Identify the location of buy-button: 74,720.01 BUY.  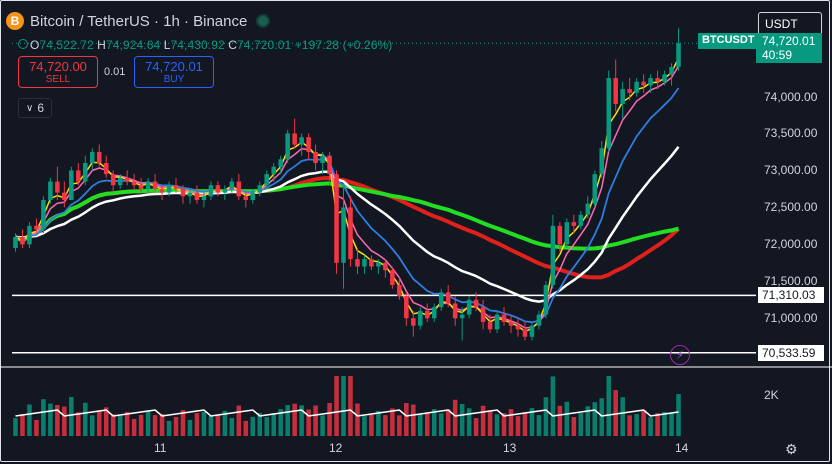
(174, 72).